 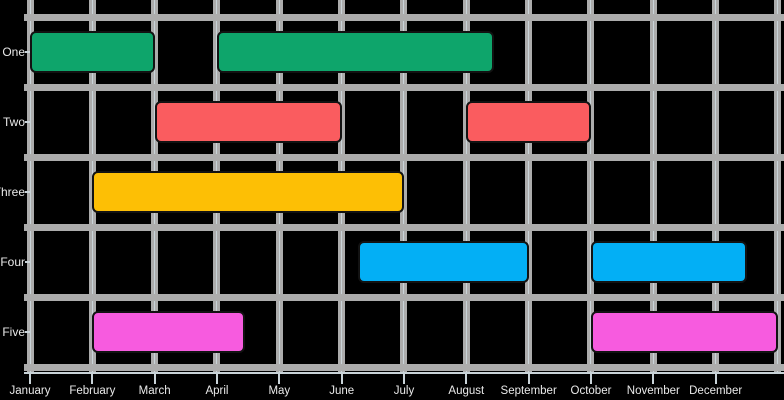 I want to click on x-axis-label: January, so click(x=30, y=391).